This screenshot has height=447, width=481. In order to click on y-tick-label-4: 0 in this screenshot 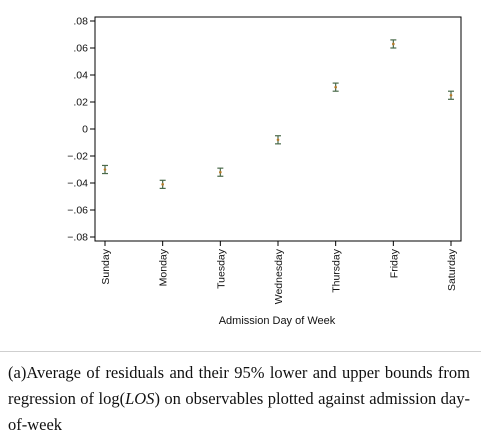, I will do `click(85, 130)`.